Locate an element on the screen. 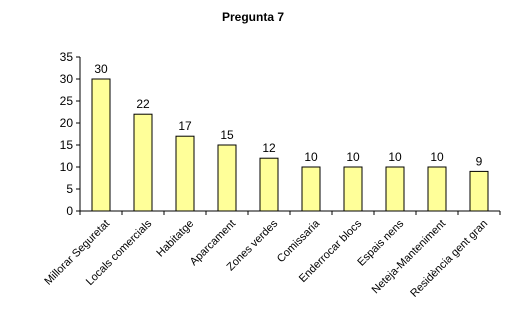 Image resolution: width=506 pixels, height=323 pixels. bar-value-label: 15 is located at coordinates (227, 135).